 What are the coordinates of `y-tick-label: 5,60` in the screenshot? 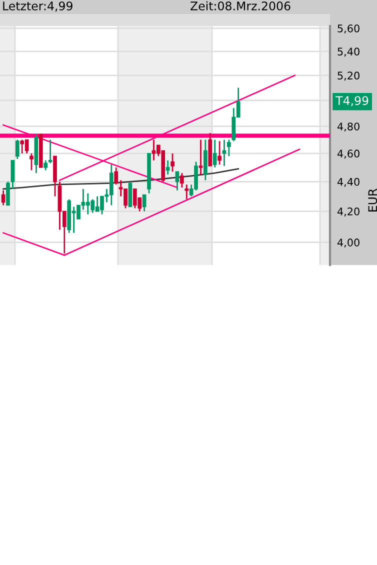 It's located at (349, 29).